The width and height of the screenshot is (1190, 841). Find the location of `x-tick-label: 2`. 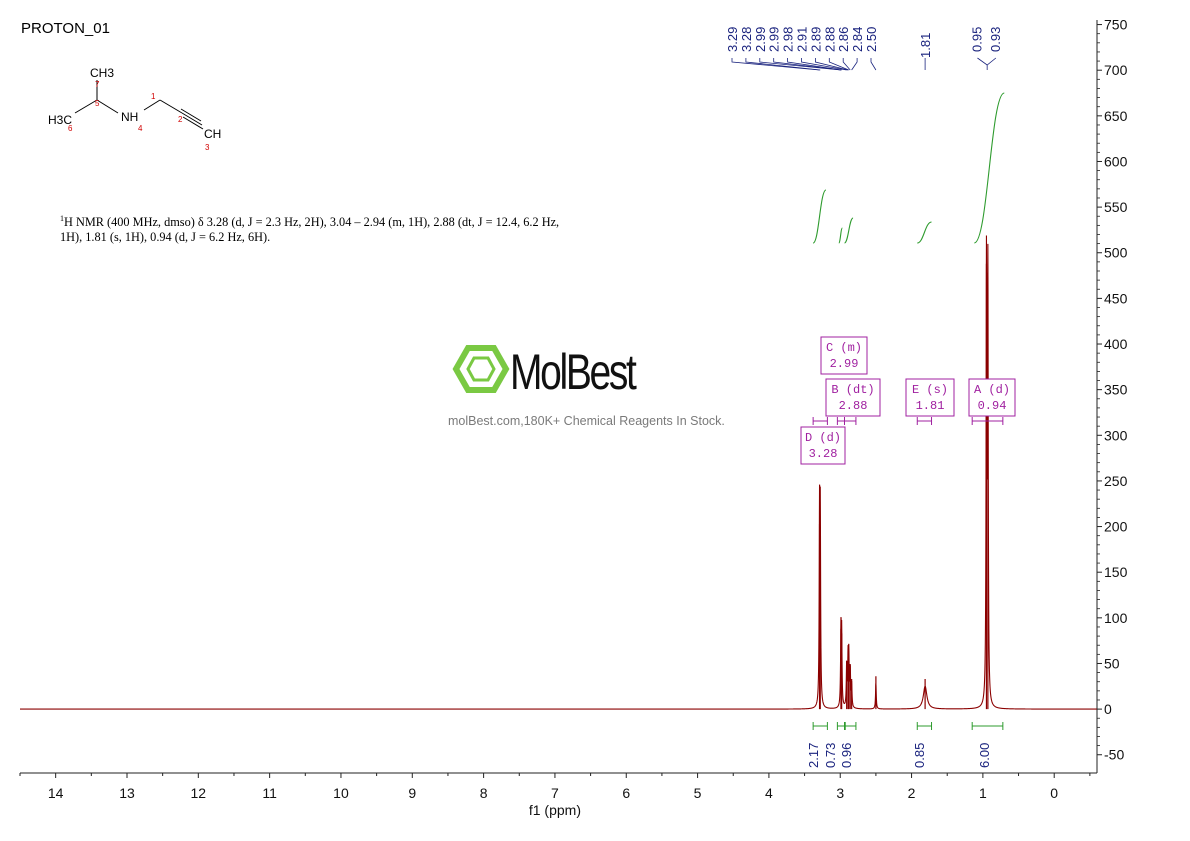

x-tick-label: 2 is located at coordinates (912, 793).